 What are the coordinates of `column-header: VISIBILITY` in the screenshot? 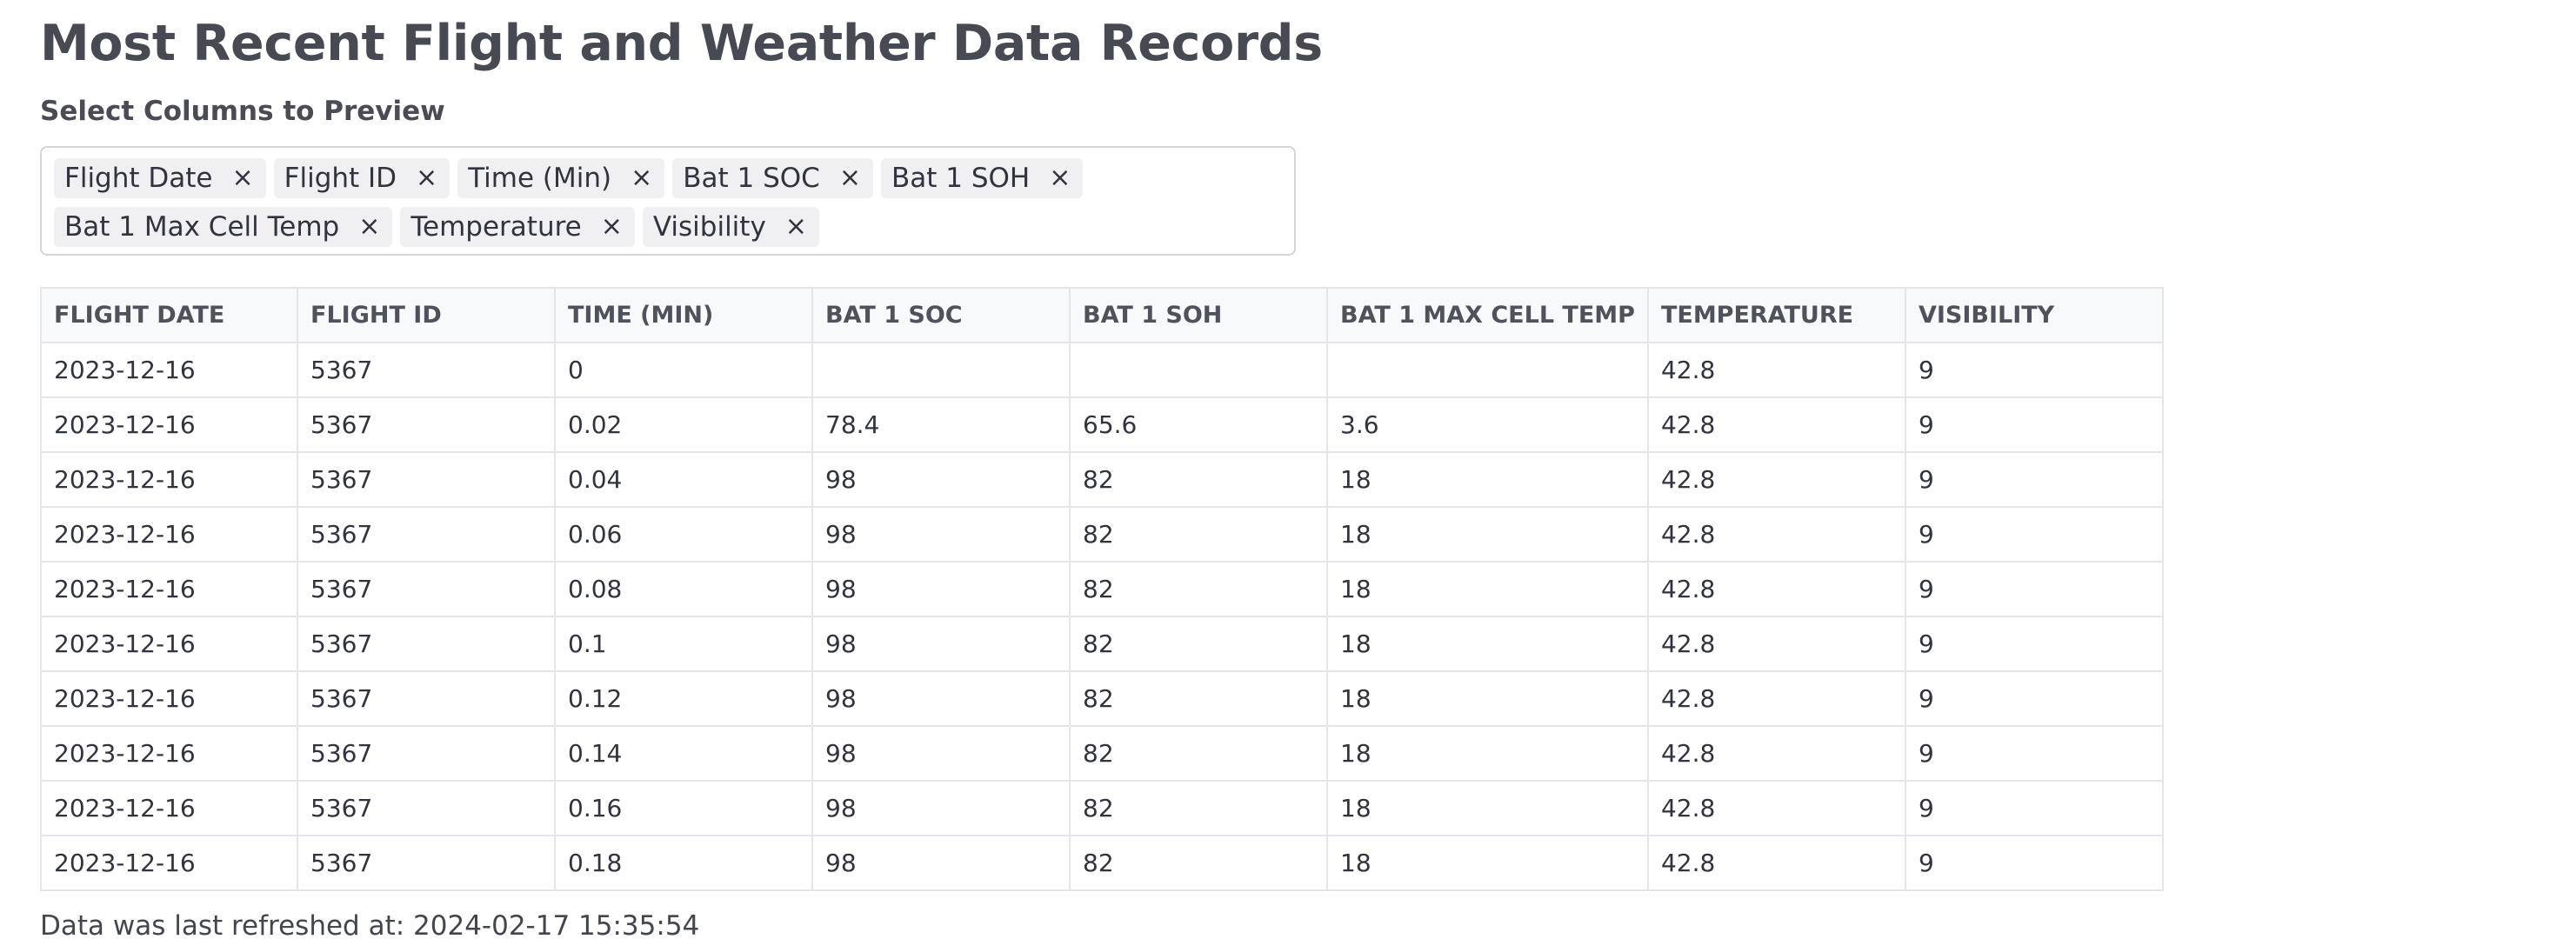 It's located at (2034, 315).